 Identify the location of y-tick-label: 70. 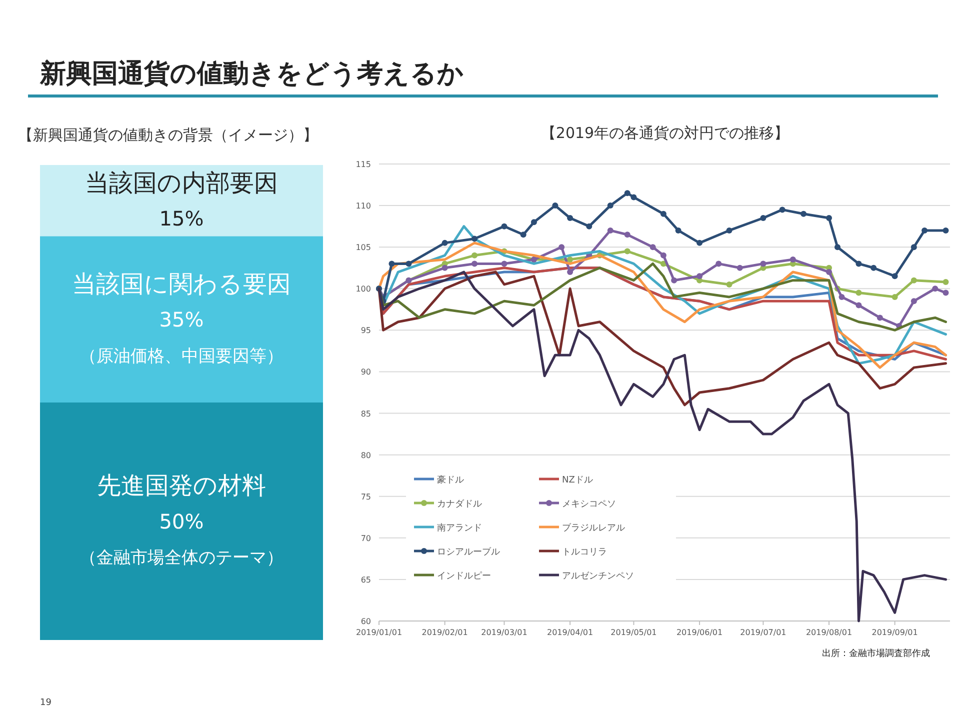
(365, 538).